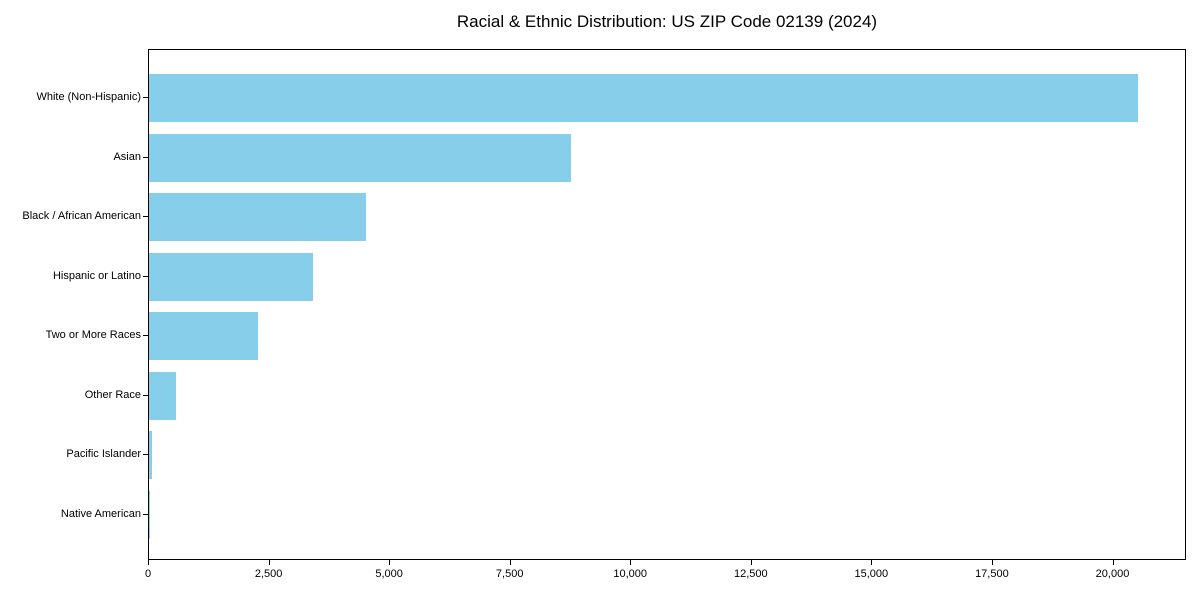 This screenshot has width=1200, height=600. Describe the element at coordinates (103, 454) in the screenshot. I see `y-axis-label-pacific-islander: Pacific Islander` at that location.